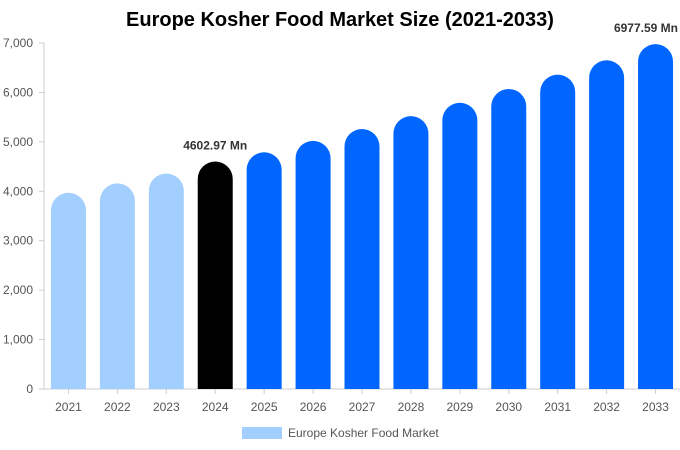  What do you see at coordinates (363, 433) in the screenshot?
I see `legend-label: Europe Kosher Food Market` at bounding box center [363, 433].